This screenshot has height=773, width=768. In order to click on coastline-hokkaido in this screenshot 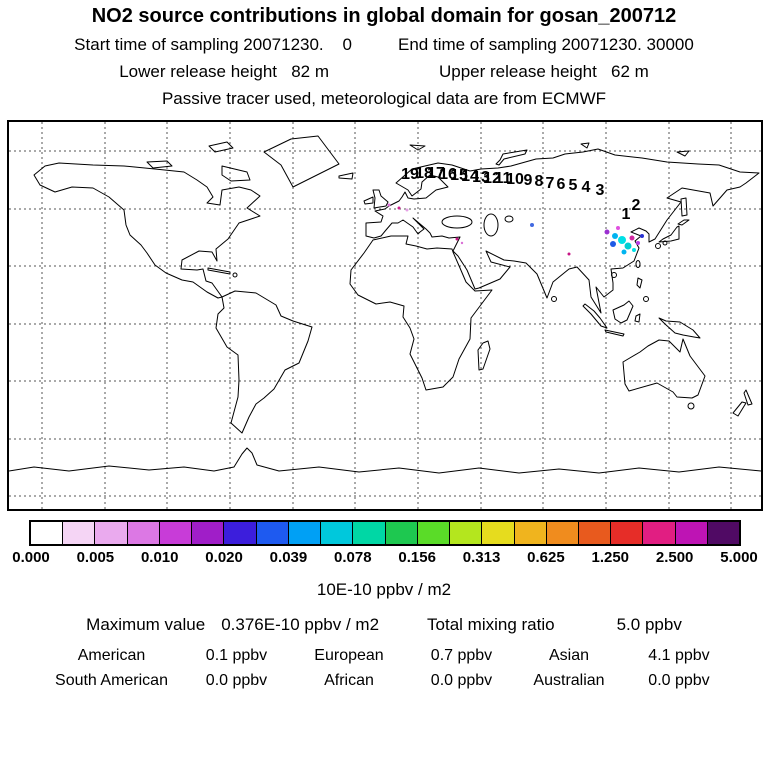, I will do `click(683, 222)`.